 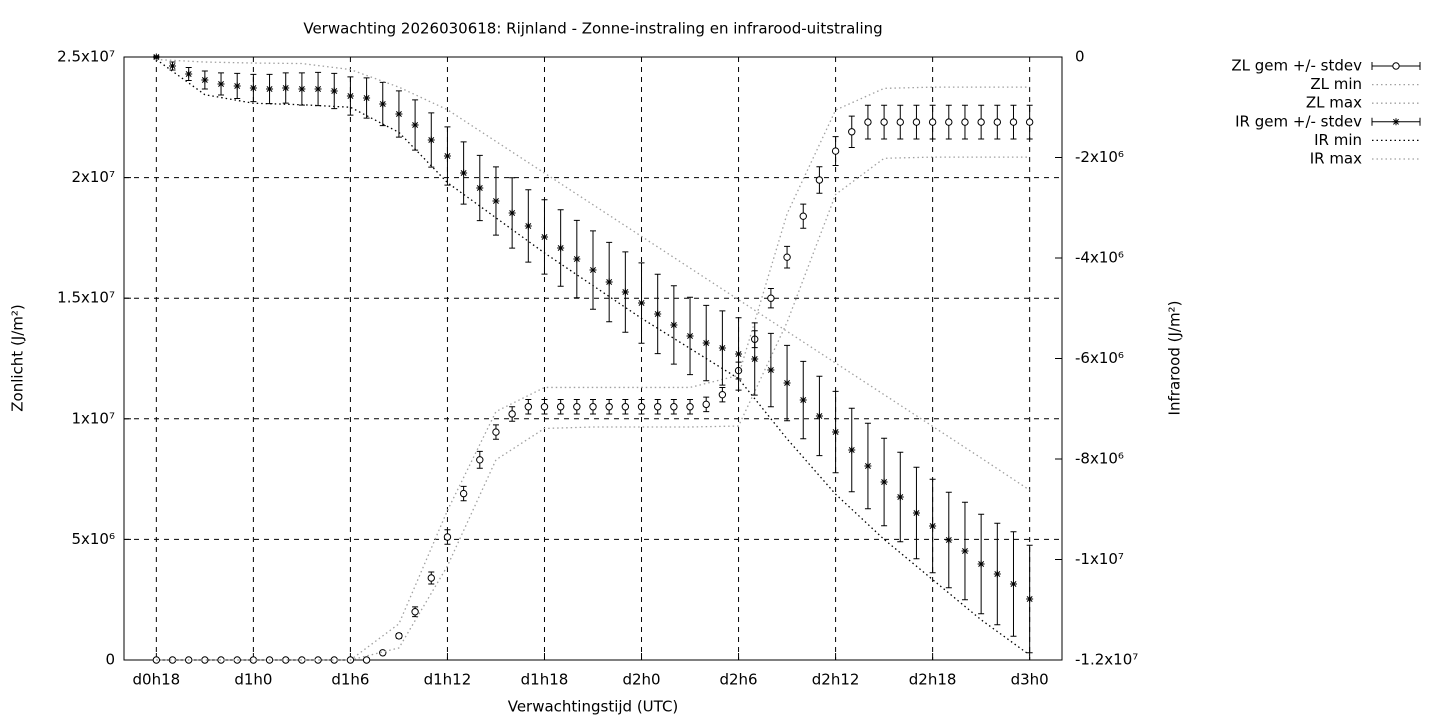 I want to click on legend-label: ZL gem +/- stdev, so click(x=1296, y=66).